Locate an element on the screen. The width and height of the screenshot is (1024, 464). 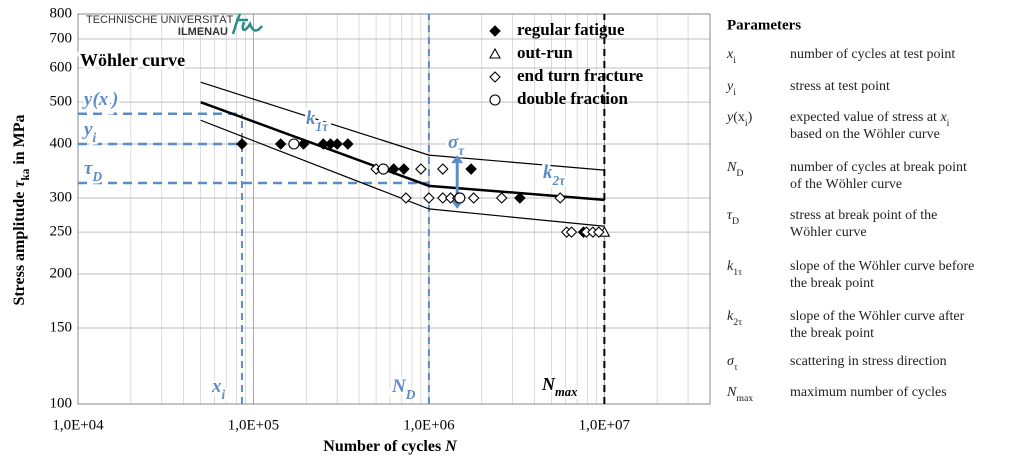
y-tick-label: 200 is located at coordinates (61, 273).